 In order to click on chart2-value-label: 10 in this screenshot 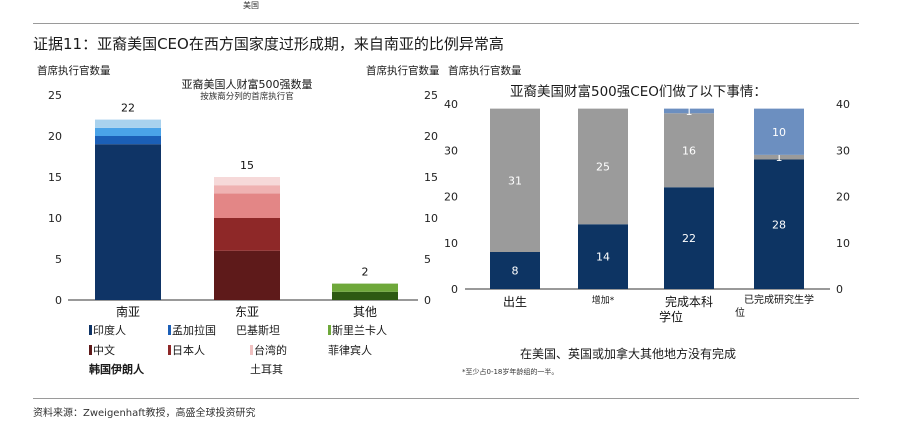, I will do `click(779, 132)`.